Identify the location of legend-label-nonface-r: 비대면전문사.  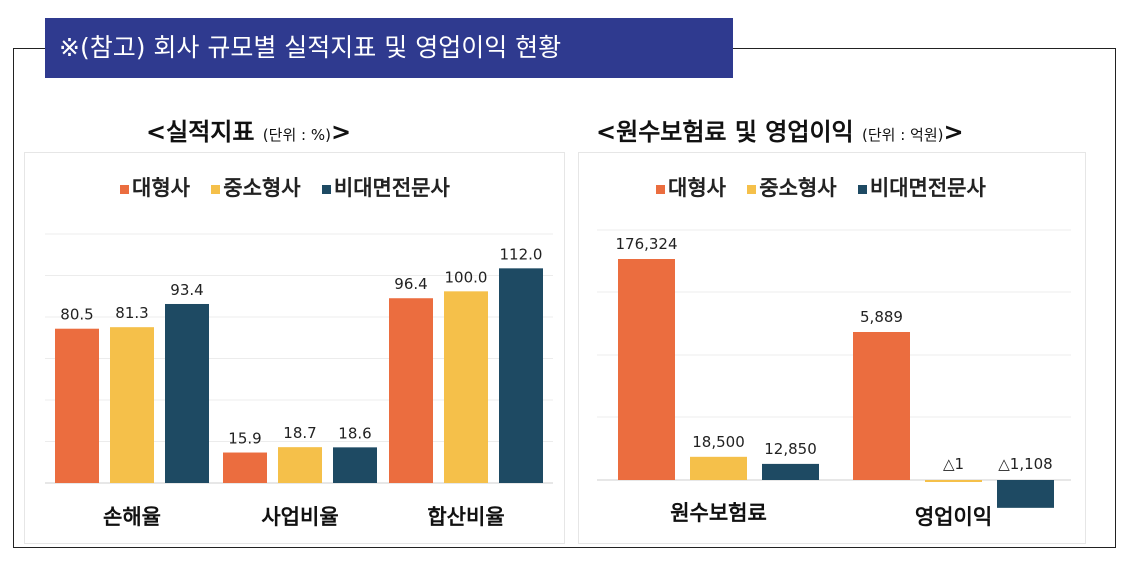
(927, 188).